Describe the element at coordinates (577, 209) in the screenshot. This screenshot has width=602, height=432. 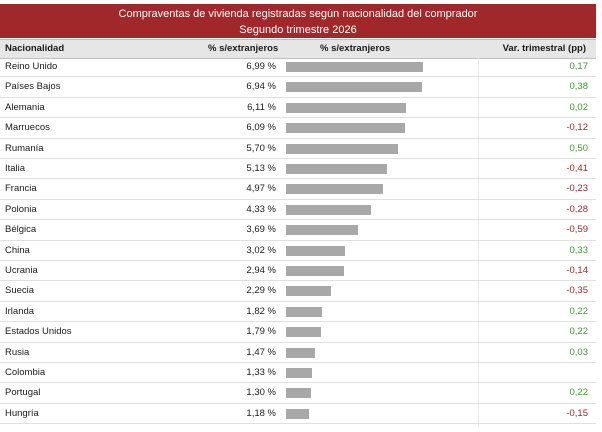
I see `quarterly-change-value: -0,28` at that location.